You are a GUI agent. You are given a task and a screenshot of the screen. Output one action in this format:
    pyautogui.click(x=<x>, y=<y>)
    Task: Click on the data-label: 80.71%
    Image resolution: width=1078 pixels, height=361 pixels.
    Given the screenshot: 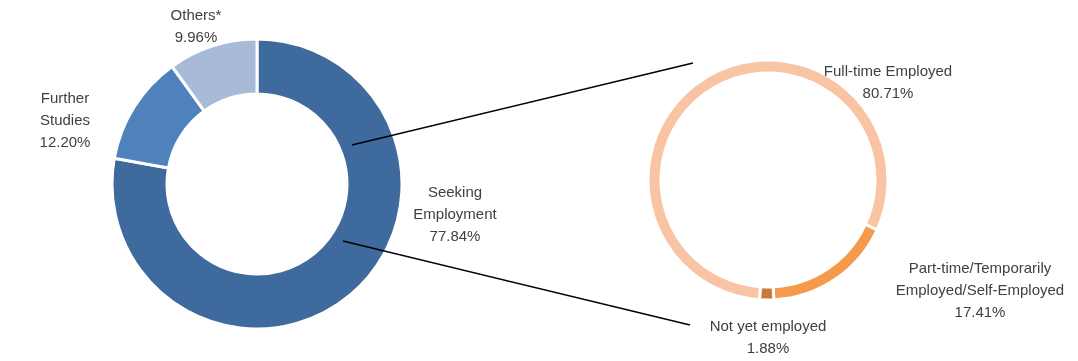 What is the action you would take?
    pyautogui.click(x=888, y=92)
    